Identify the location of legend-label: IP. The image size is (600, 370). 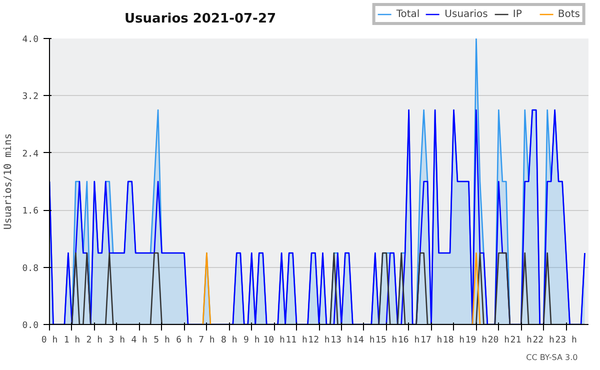
(517, 14).